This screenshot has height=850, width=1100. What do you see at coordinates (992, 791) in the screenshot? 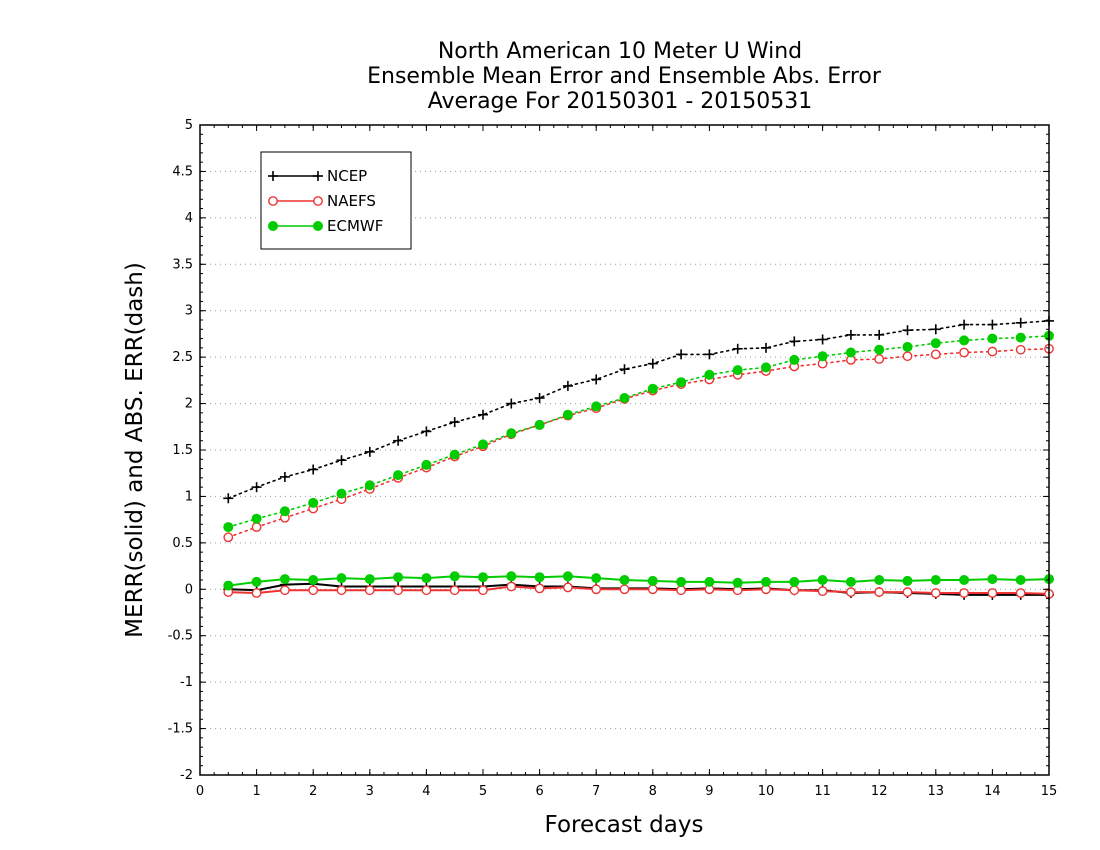
I see `x-tick-label: 14` at bounding box center [992, 791].